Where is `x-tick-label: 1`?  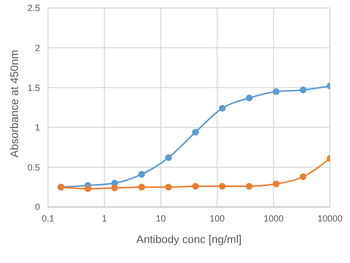
x-tick-label: 1 is located at coordinates (104, 218).